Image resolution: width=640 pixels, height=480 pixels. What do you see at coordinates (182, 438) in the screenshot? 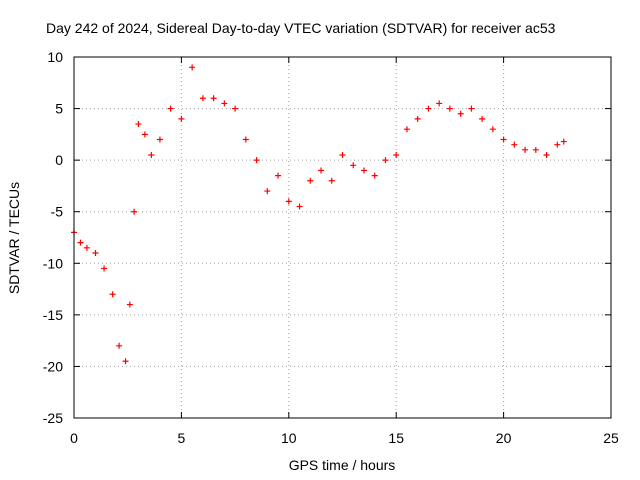
I see `x-tick-label: 5` at bounding box center [182, 438].